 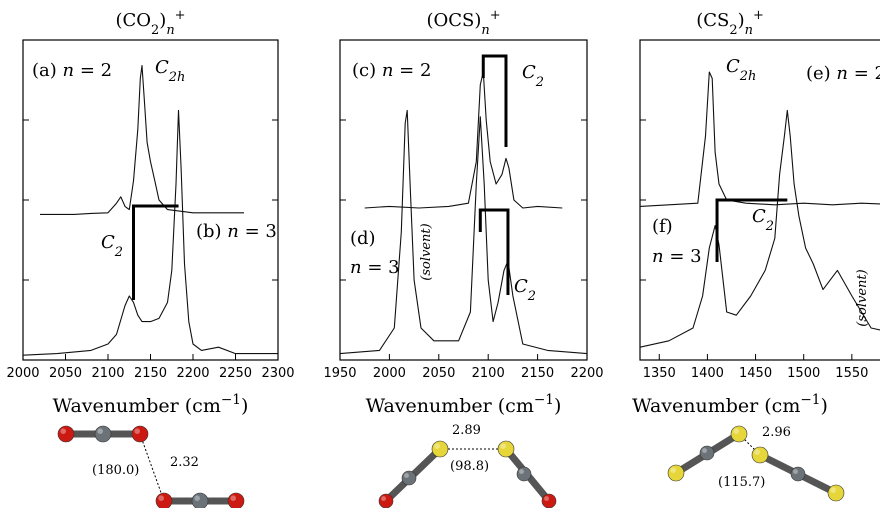 I want to click on panel-label-f-n: n = 3, so click(x=677, y=256).